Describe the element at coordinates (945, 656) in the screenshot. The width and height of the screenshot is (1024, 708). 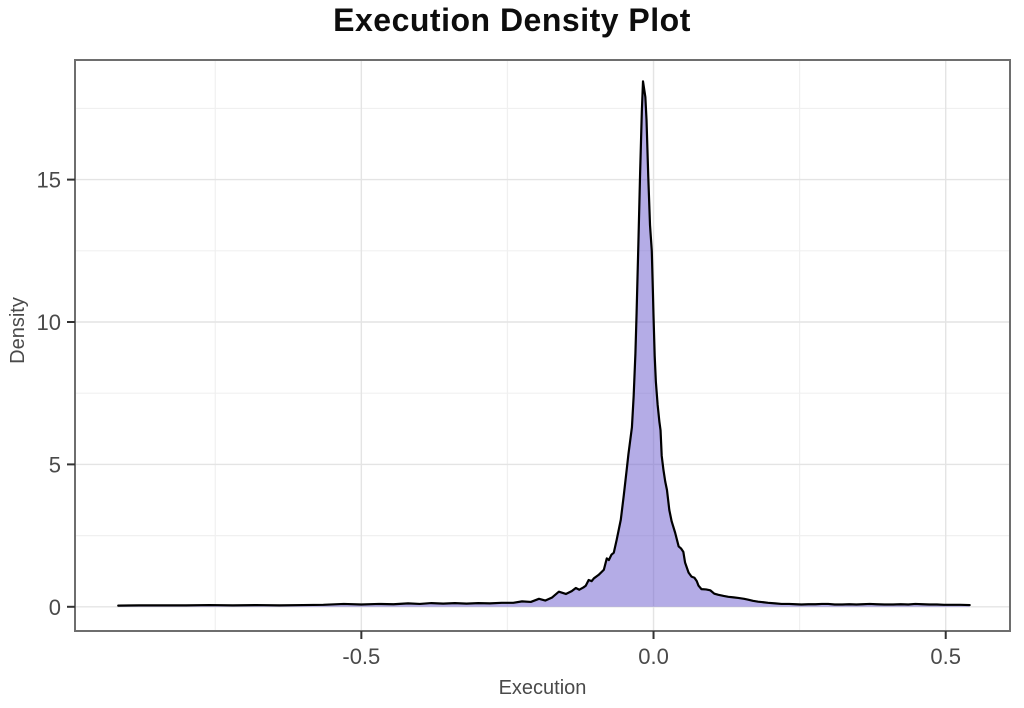
I see `x-tick-label: 0.5` at that location.